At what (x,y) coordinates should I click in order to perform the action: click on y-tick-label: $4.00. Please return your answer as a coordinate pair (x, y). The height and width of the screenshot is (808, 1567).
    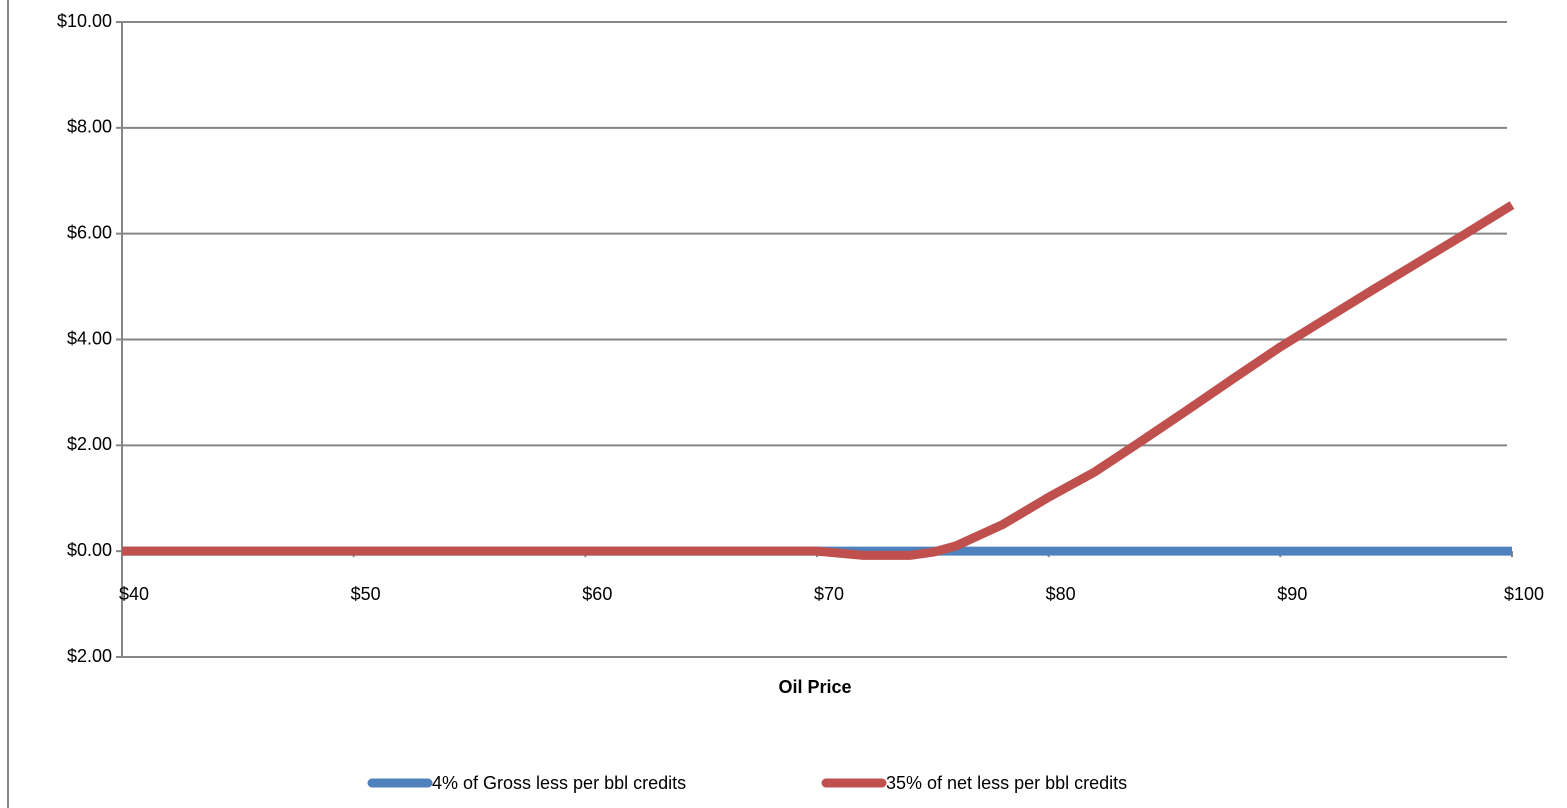
    Looking at the image, I should click on (89, 338).